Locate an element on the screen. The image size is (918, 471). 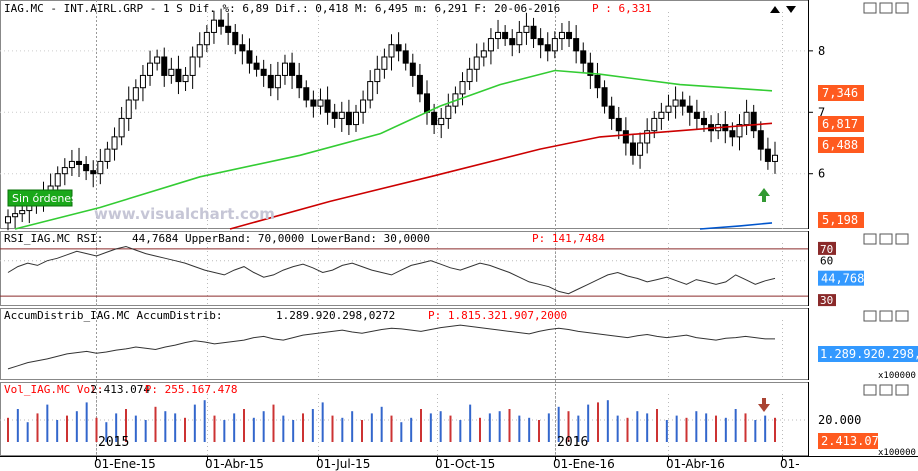
rsi-line is located at coordinates (391, 270).